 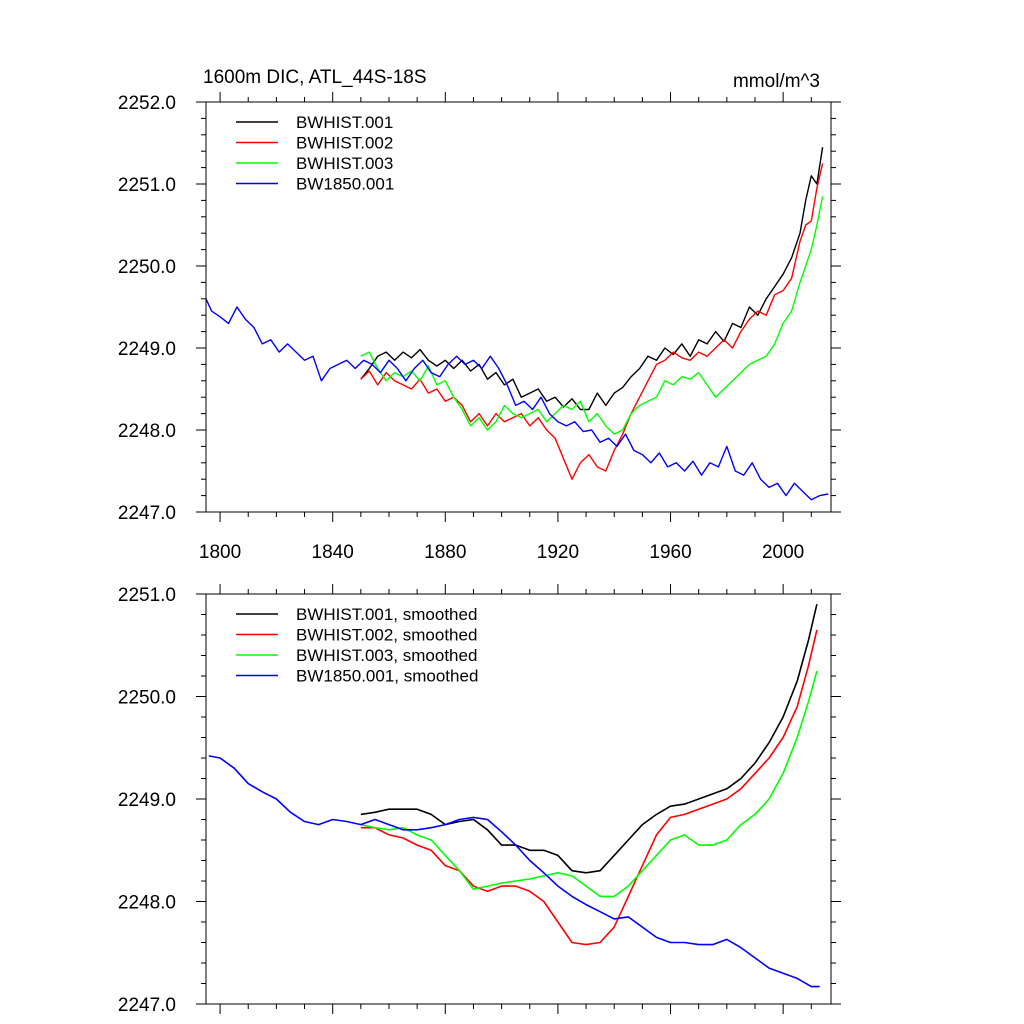 What do you see at coordinates (220, 552) in the screenshot?
I see `x-tick-label: 1800` at bounding box center [220, 552].